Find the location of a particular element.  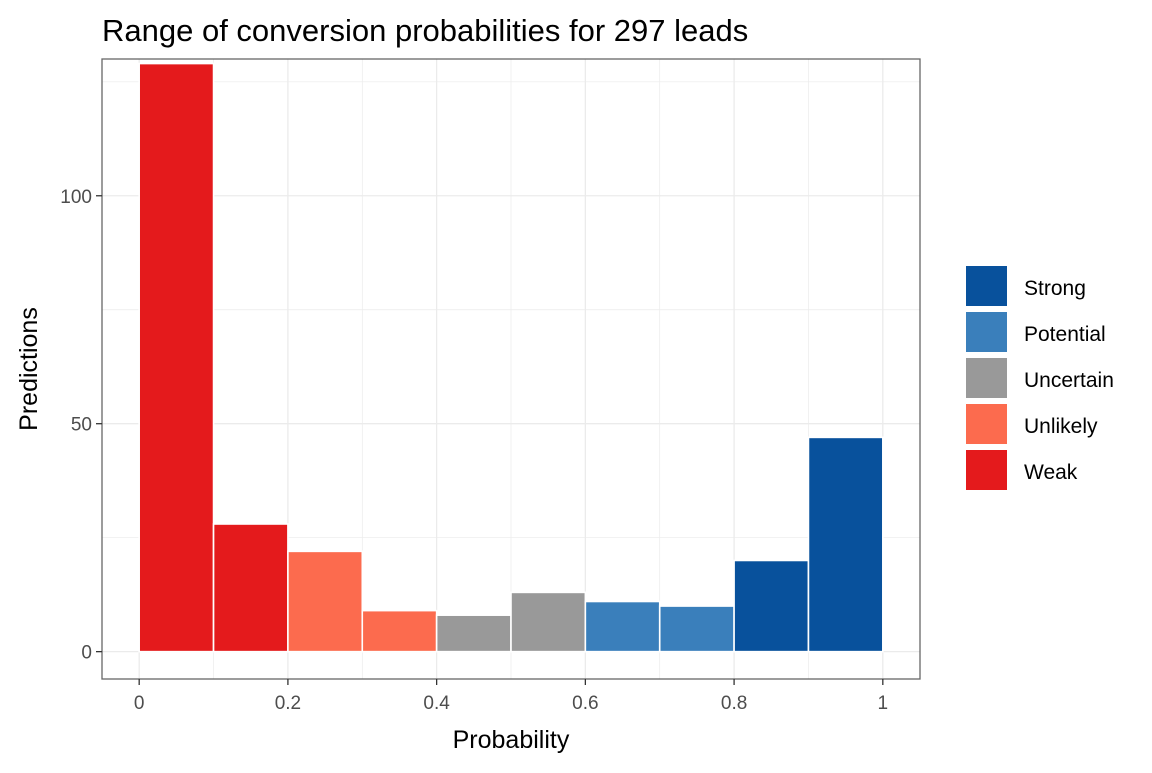

legend-label: Uncertain is located at coordinates (1069, 380).